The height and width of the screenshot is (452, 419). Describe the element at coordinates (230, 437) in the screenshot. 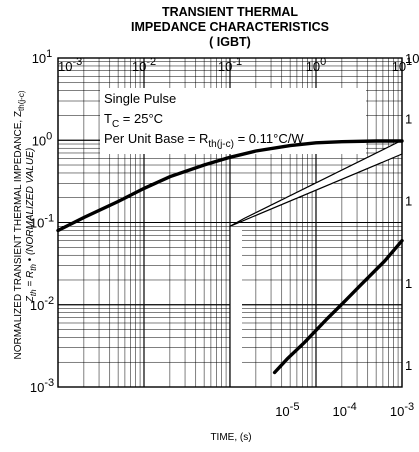

I see `x-axis-label: TIME, (s)` at that location.